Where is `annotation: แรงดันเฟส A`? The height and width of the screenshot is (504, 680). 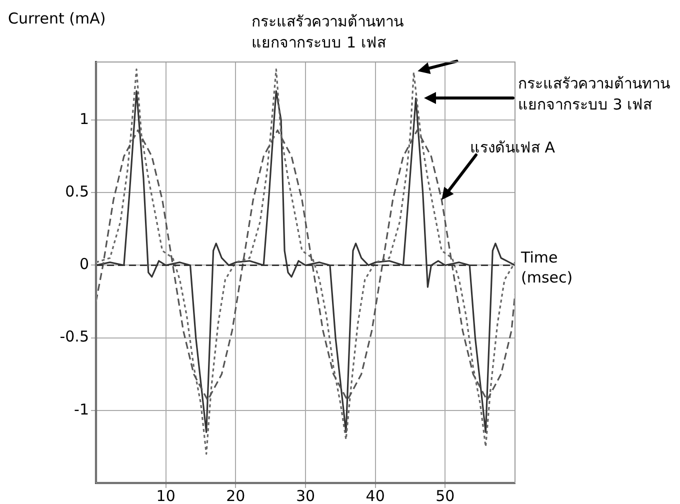 annotation: แรงดันเฟส A is located at coordinates (513, 147).